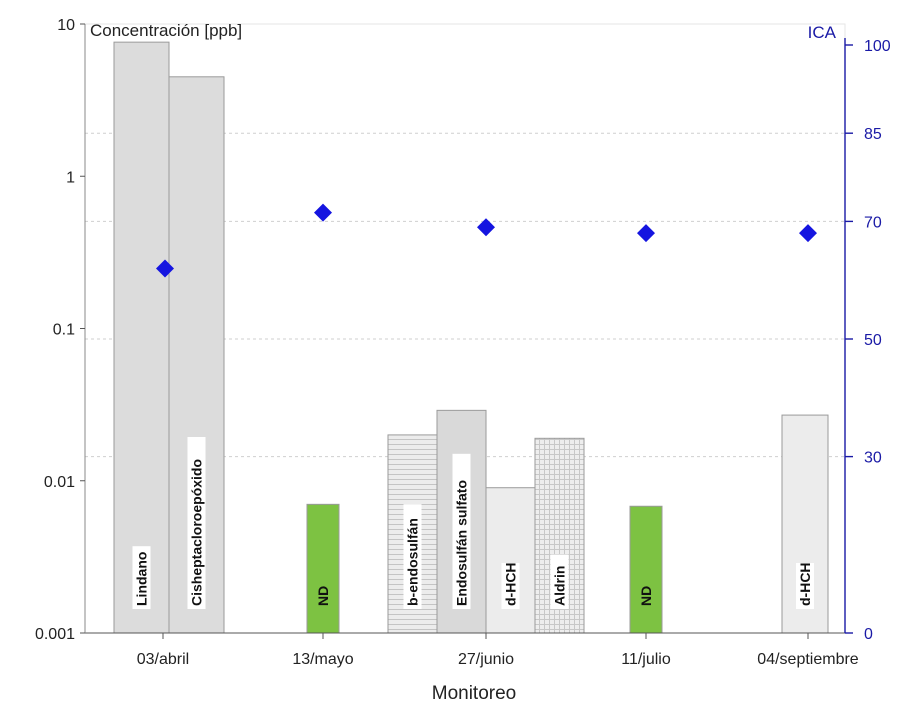 This screenshot has height=707, width=901. What do you see at coordinates (486, 659) in the screenshot?
I see `x-tick-label: 27/junio` at bounding box center [486, 659].